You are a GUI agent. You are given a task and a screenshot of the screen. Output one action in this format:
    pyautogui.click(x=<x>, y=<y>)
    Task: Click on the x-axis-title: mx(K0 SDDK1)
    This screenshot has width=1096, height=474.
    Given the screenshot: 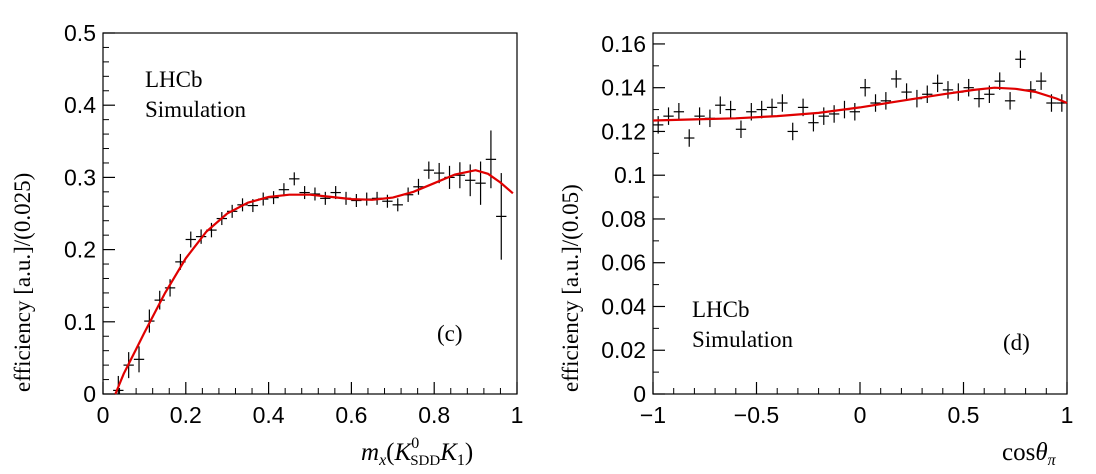 What is the action you would take?
    pyautogui.click(x=417, y=452)
    